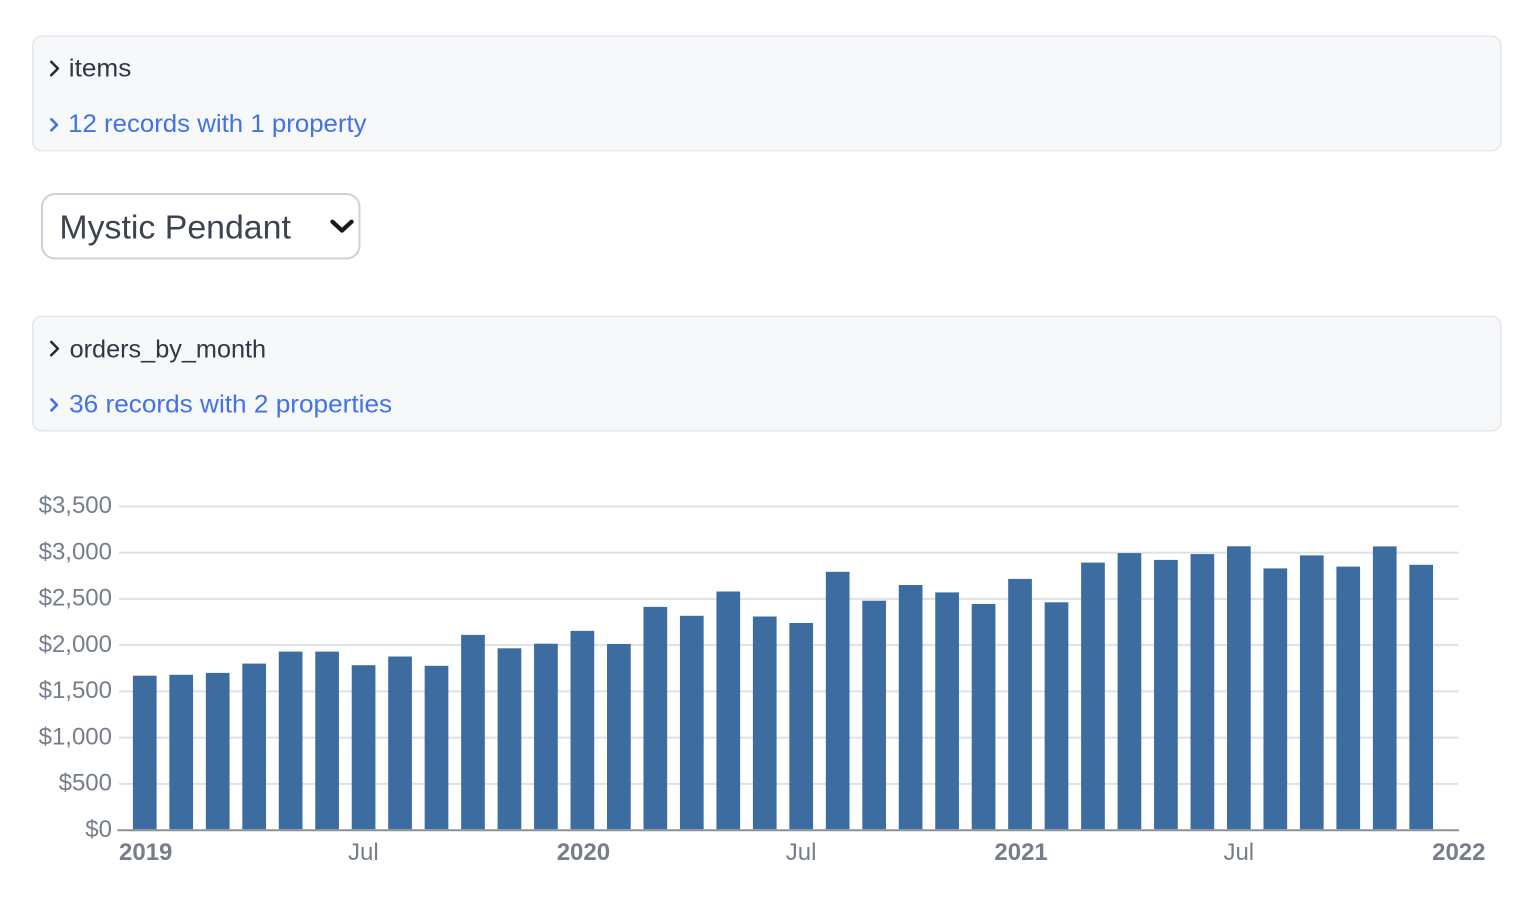 This screenshot has height=914, width=1538. What do you see at coordinates (175, 226) in the screenshot?
I see `svg-text: Mystic Pendant` at bounding box center [175, 226].